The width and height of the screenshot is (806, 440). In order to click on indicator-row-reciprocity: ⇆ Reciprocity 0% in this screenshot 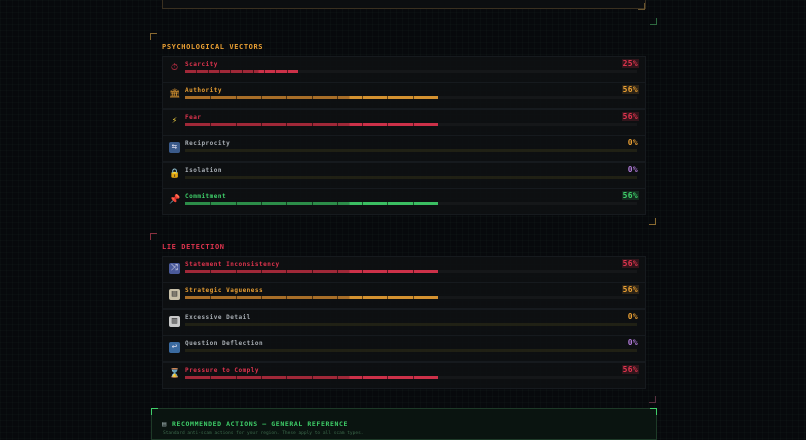, I will do `click(404, 149)`.